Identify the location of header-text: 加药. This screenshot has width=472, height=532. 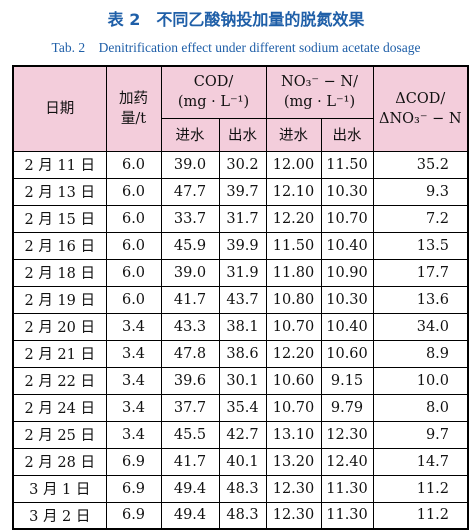
(133, 98).